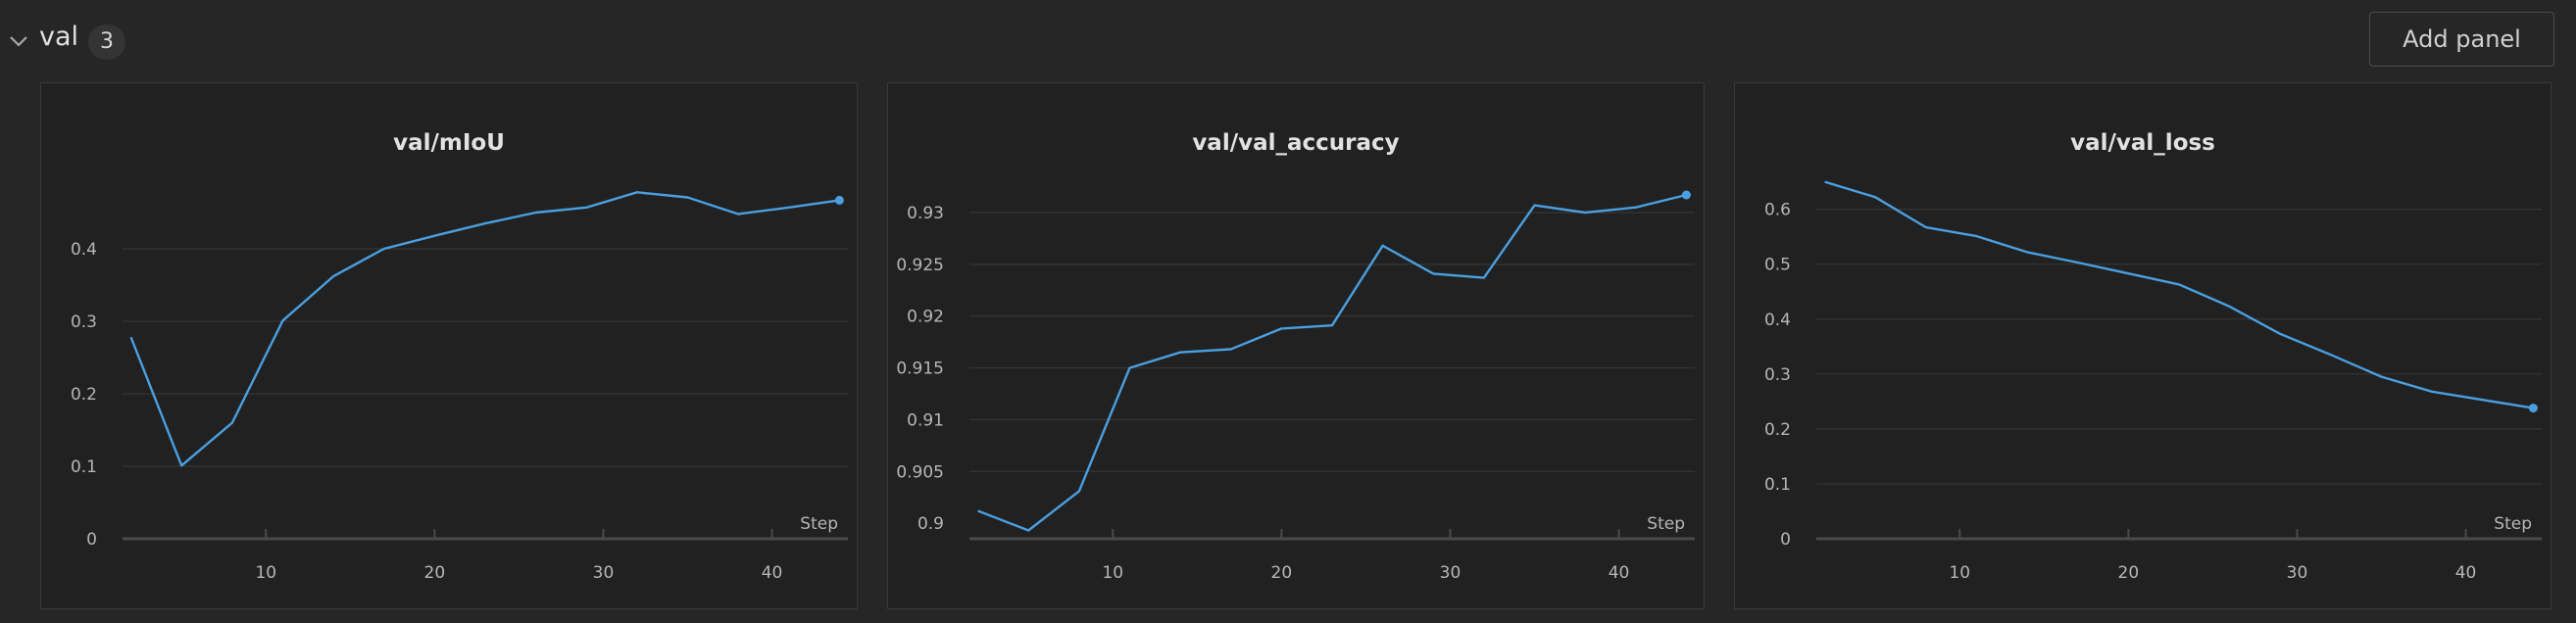 This screenshot has width=2576, height=623. What do you see at coordinates (1288, 41) in the screenshot?
I see `section-header: val 3 Add panel` at bounding box center [1288, 41].